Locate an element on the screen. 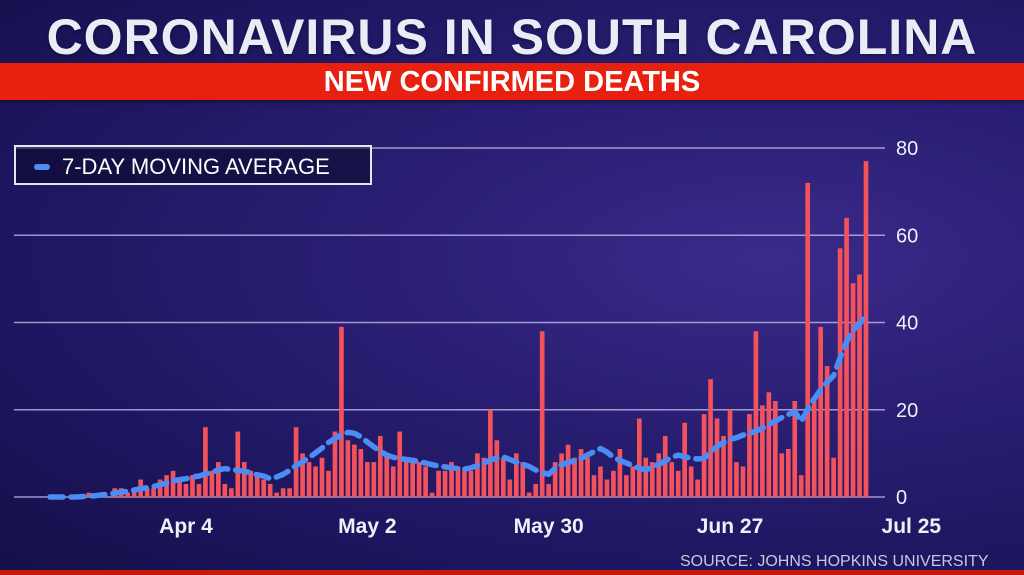  y-axis: 0 20 40 60 80 is located at coordinates (907, 323).